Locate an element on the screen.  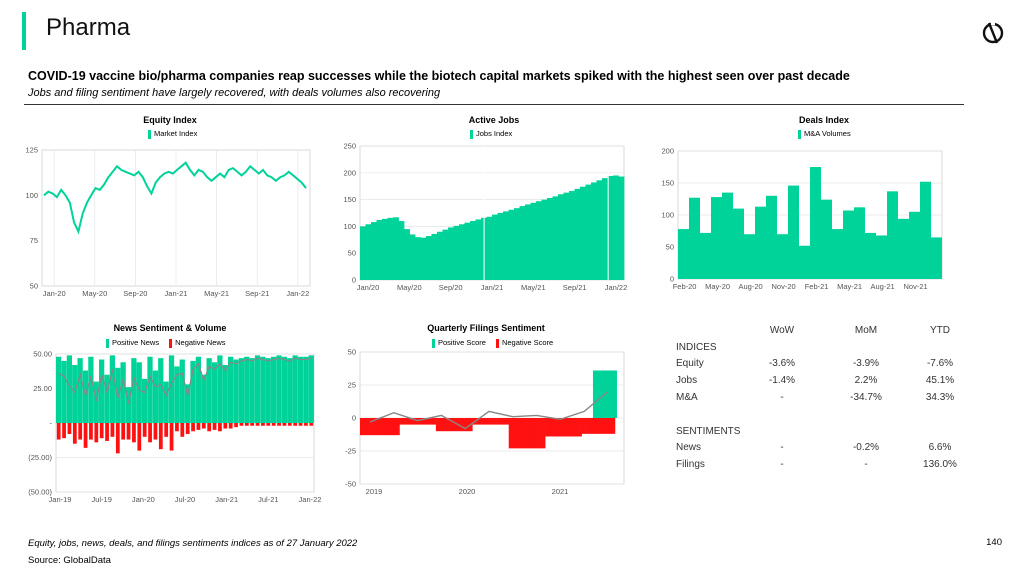
x-tick-label: May/21 is located at coordinates (533, 287).